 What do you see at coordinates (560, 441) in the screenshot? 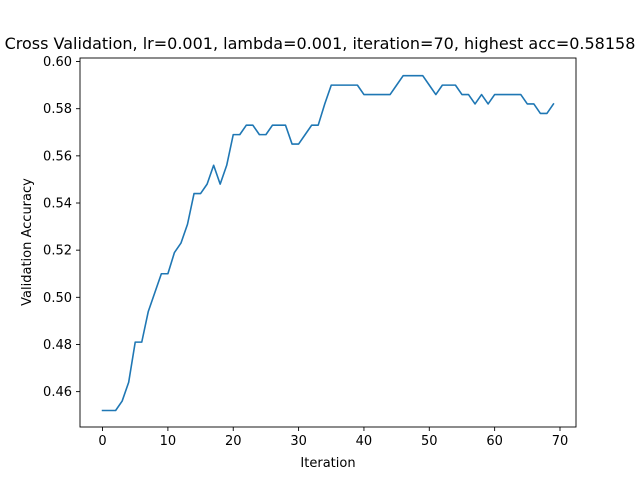
I see `x-tick-label: 70` at bounding box center [560, 441].